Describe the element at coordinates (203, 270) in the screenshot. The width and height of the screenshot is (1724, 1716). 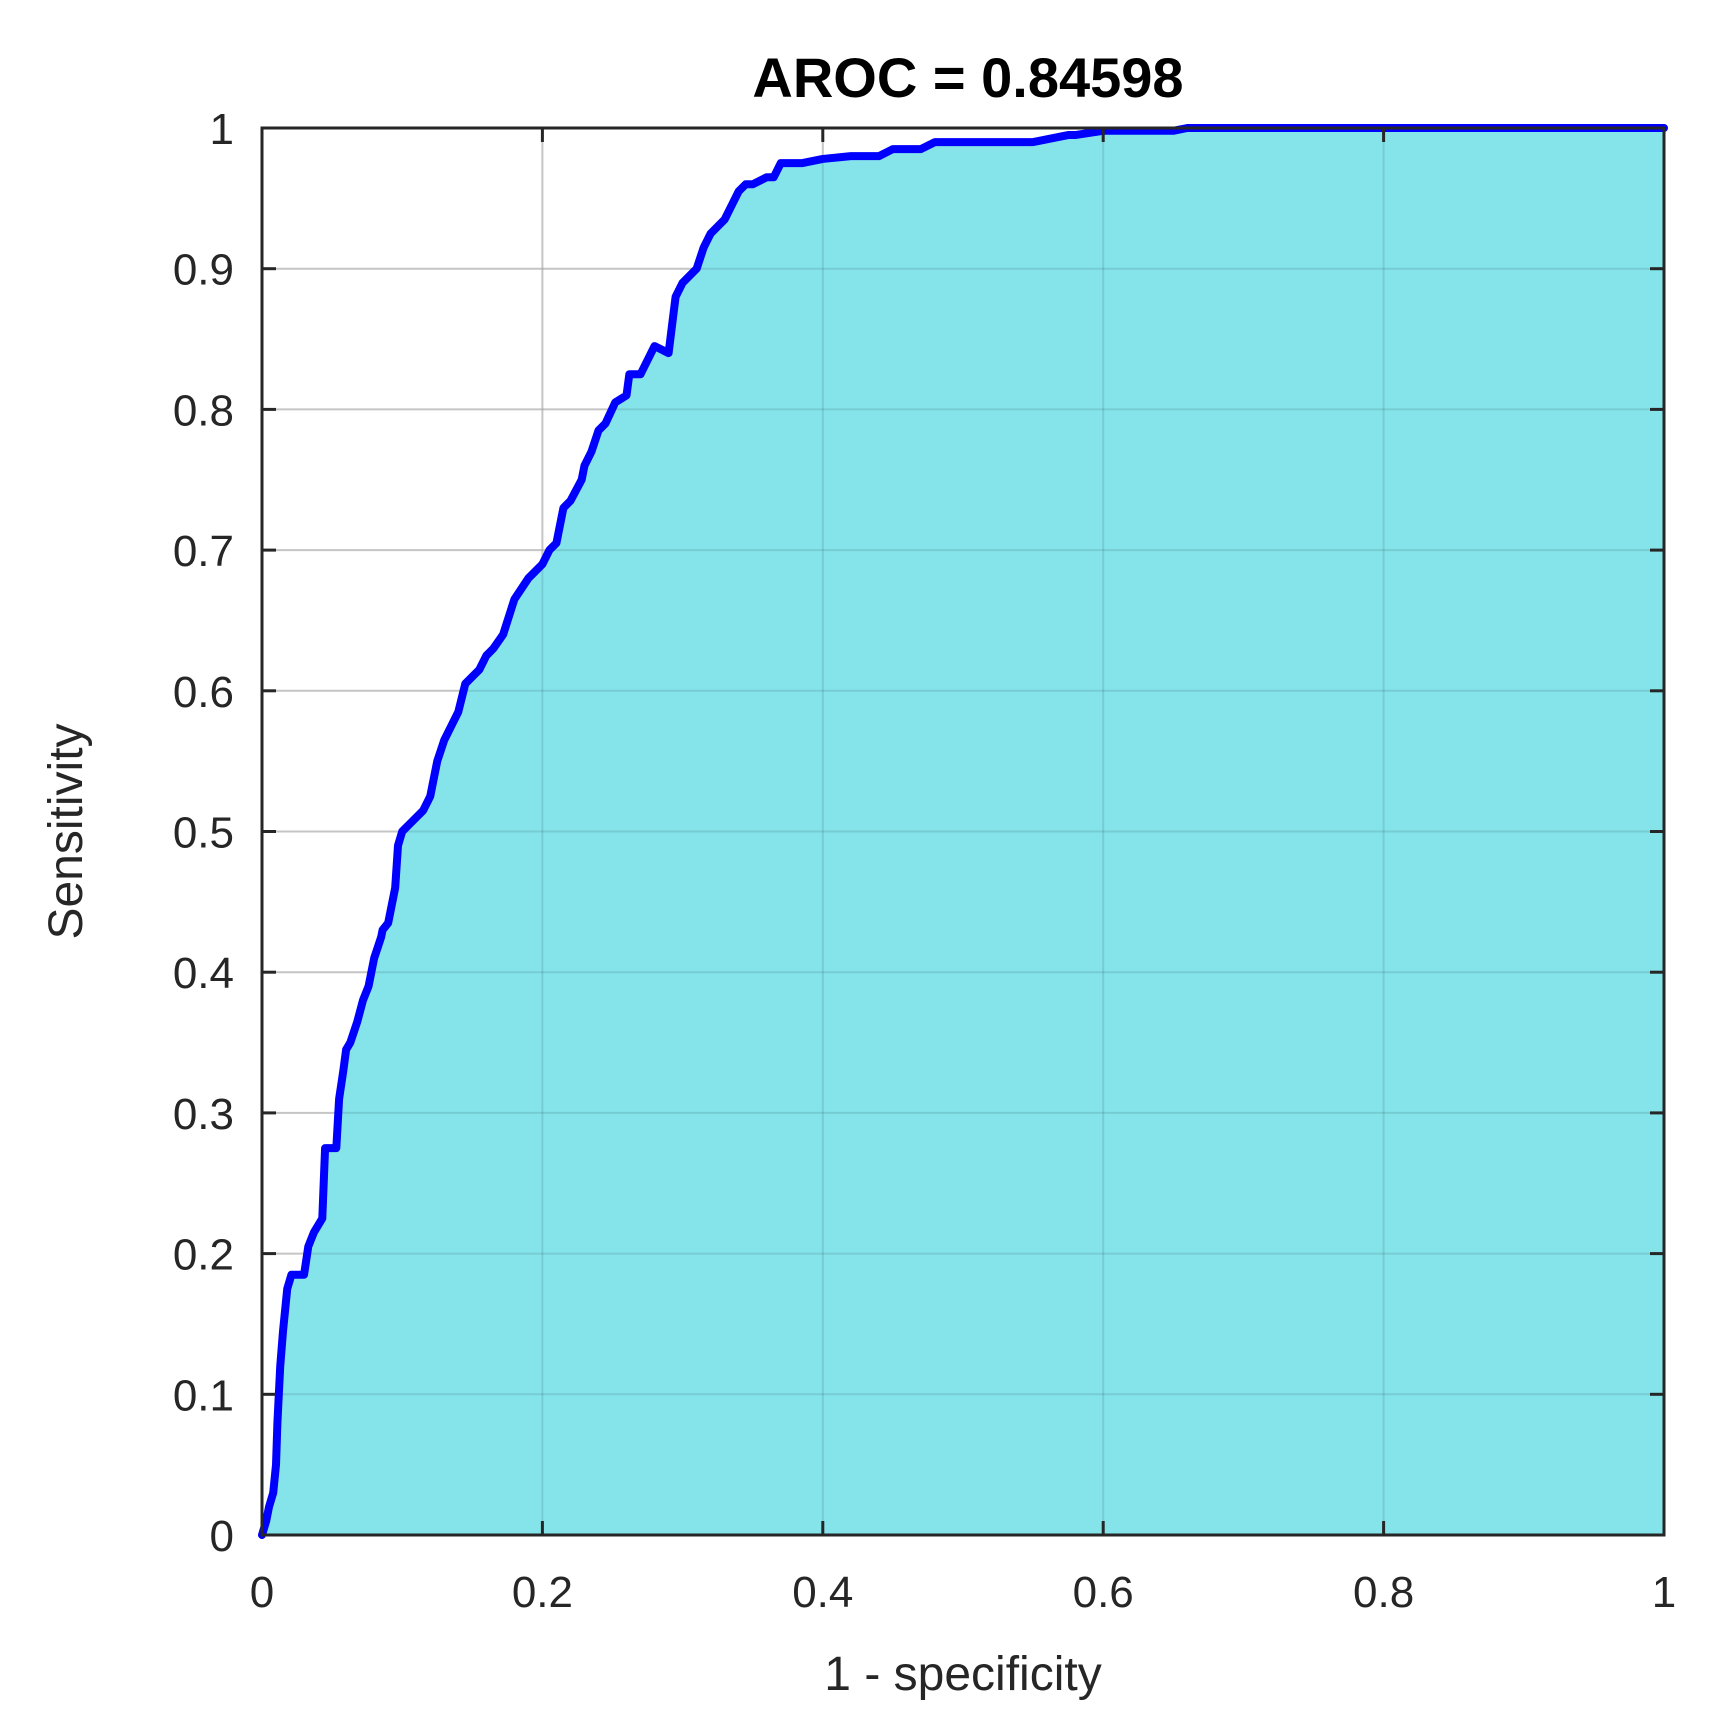
I see `y-tick-label: 0.9` at that location.